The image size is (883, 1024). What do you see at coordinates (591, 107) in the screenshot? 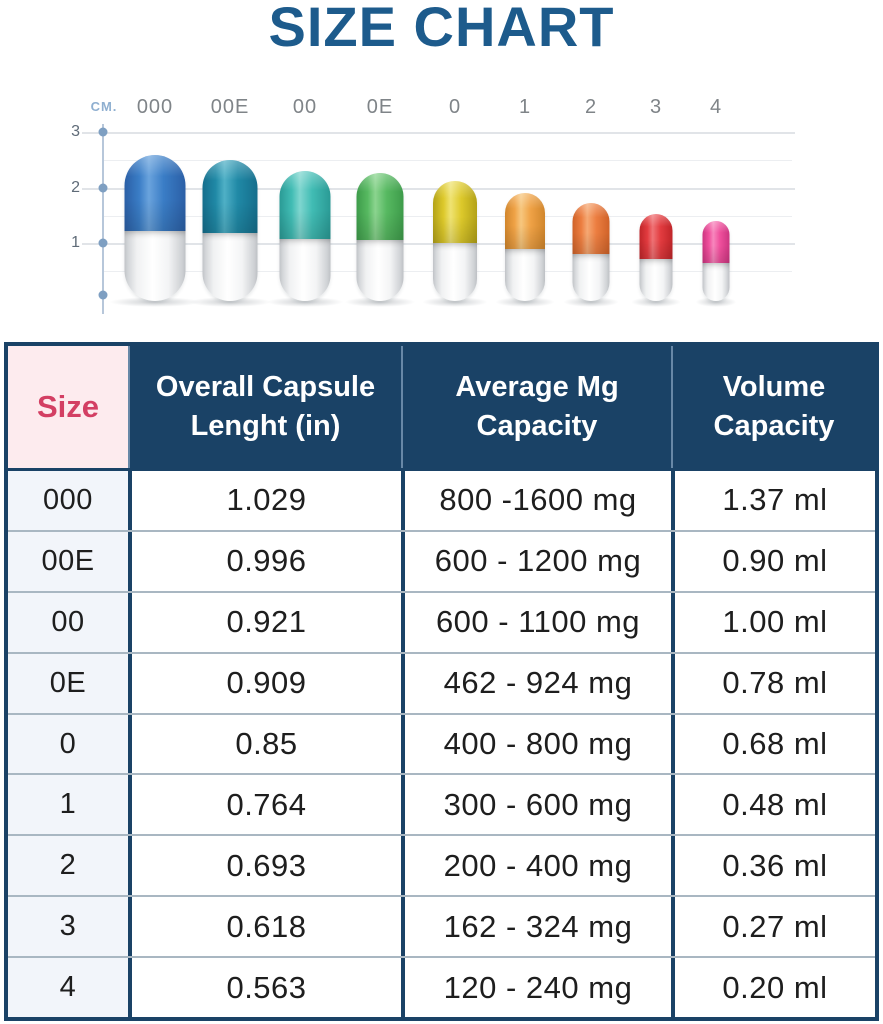
I see `capsule-label-2: 2` at bounding box center [591, 107].